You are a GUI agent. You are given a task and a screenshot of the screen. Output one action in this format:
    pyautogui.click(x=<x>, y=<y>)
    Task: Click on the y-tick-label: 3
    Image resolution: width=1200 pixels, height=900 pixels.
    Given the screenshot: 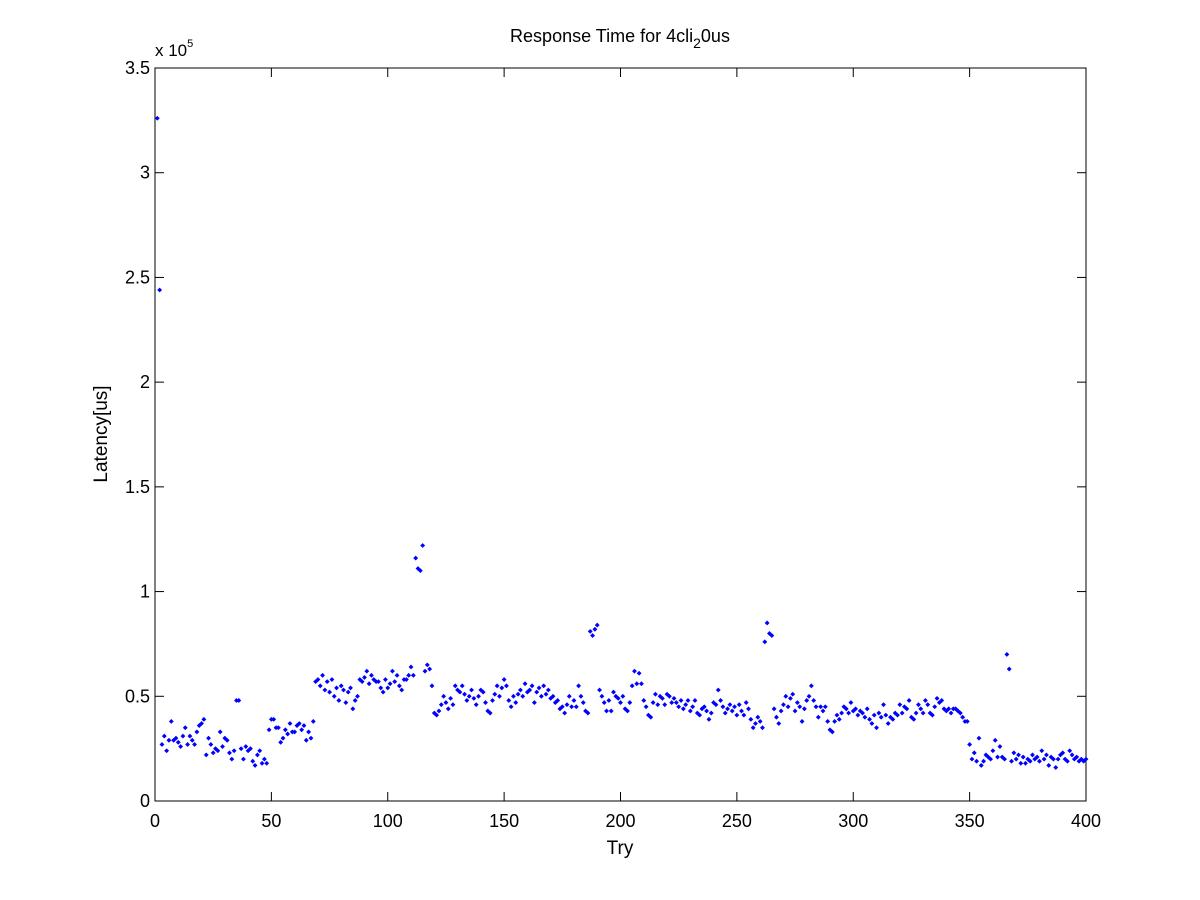 What is the action you would take?
    pyautogui.click(x=145, y=173)
    